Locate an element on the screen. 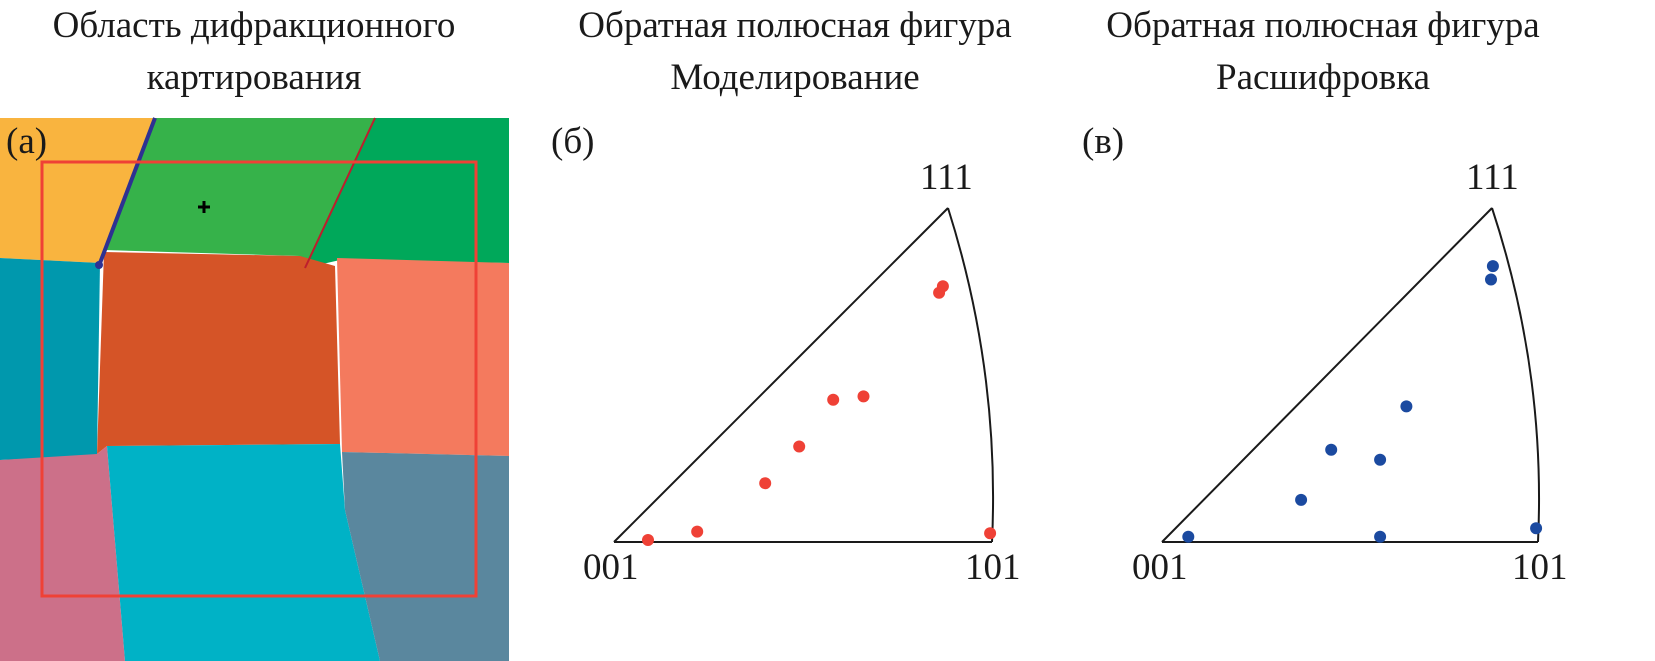  grain-dark-green is located at coordinates (407, 193).